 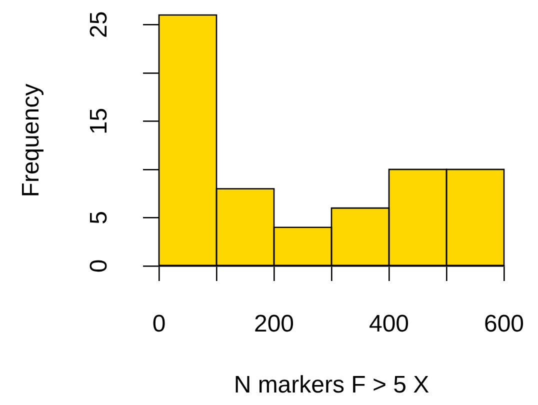 I want to click on y-tick-label: 0, so click(x=99, y=266).